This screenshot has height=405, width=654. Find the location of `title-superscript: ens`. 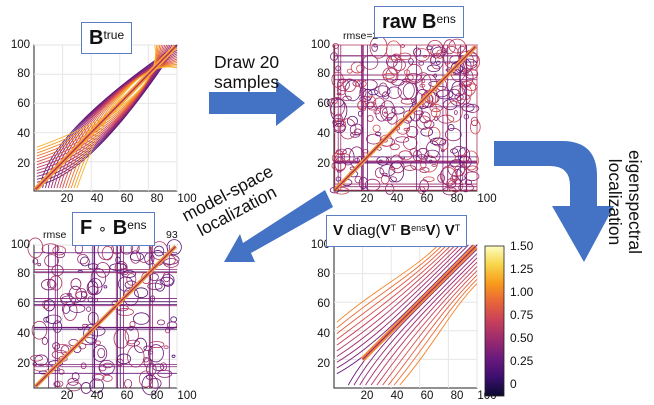

title-superscript: ens is located at coordinates (446, 19).